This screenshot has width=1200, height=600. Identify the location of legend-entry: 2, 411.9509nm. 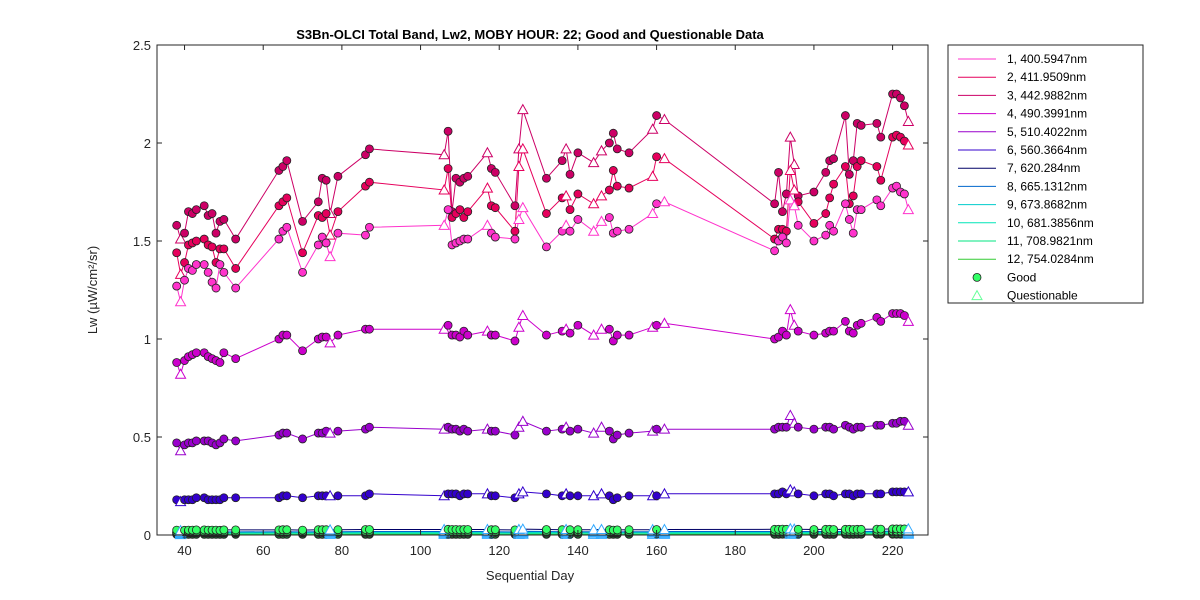
(1046, 77).